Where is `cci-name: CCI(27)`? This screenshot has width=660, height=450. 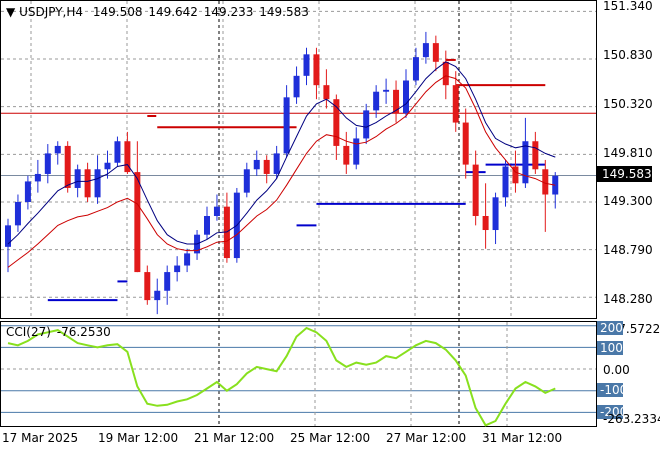 cci-name: CCI(27) is located at coordinates (28, 332).